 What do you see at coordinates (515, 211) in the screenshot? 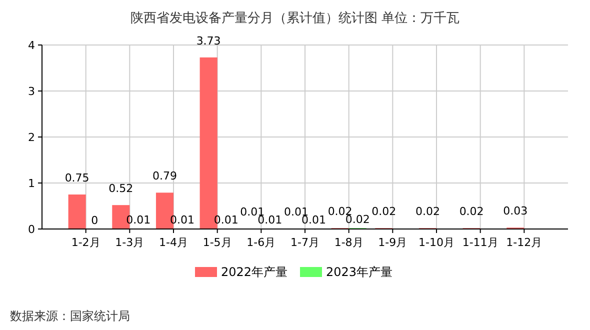
I see `data-label: 0.03` at bounding box center [515, 211].